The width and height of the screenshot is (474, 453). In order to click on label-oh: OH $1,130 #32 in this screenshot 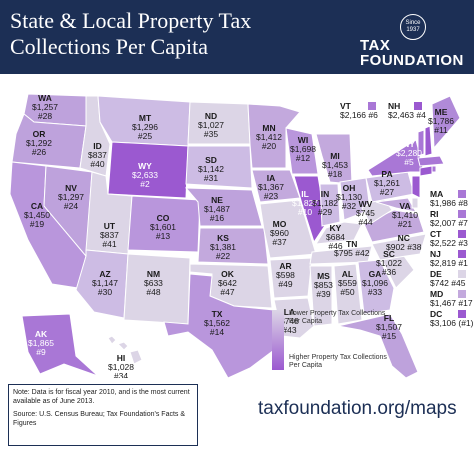, I will do `click(349, 197)`.